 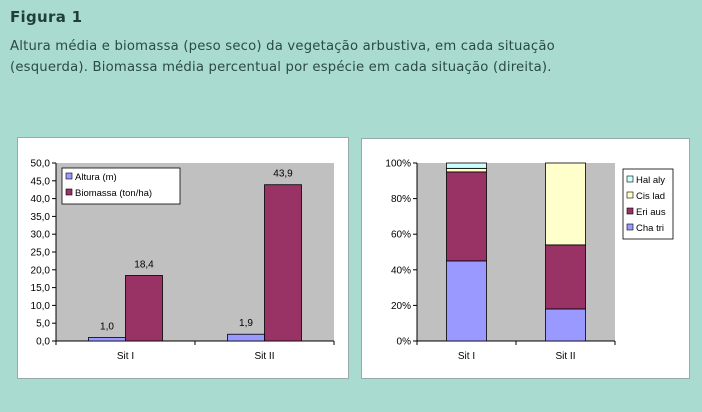 I want to click on y-tick-label: 100%, so click(x=398, y=164).